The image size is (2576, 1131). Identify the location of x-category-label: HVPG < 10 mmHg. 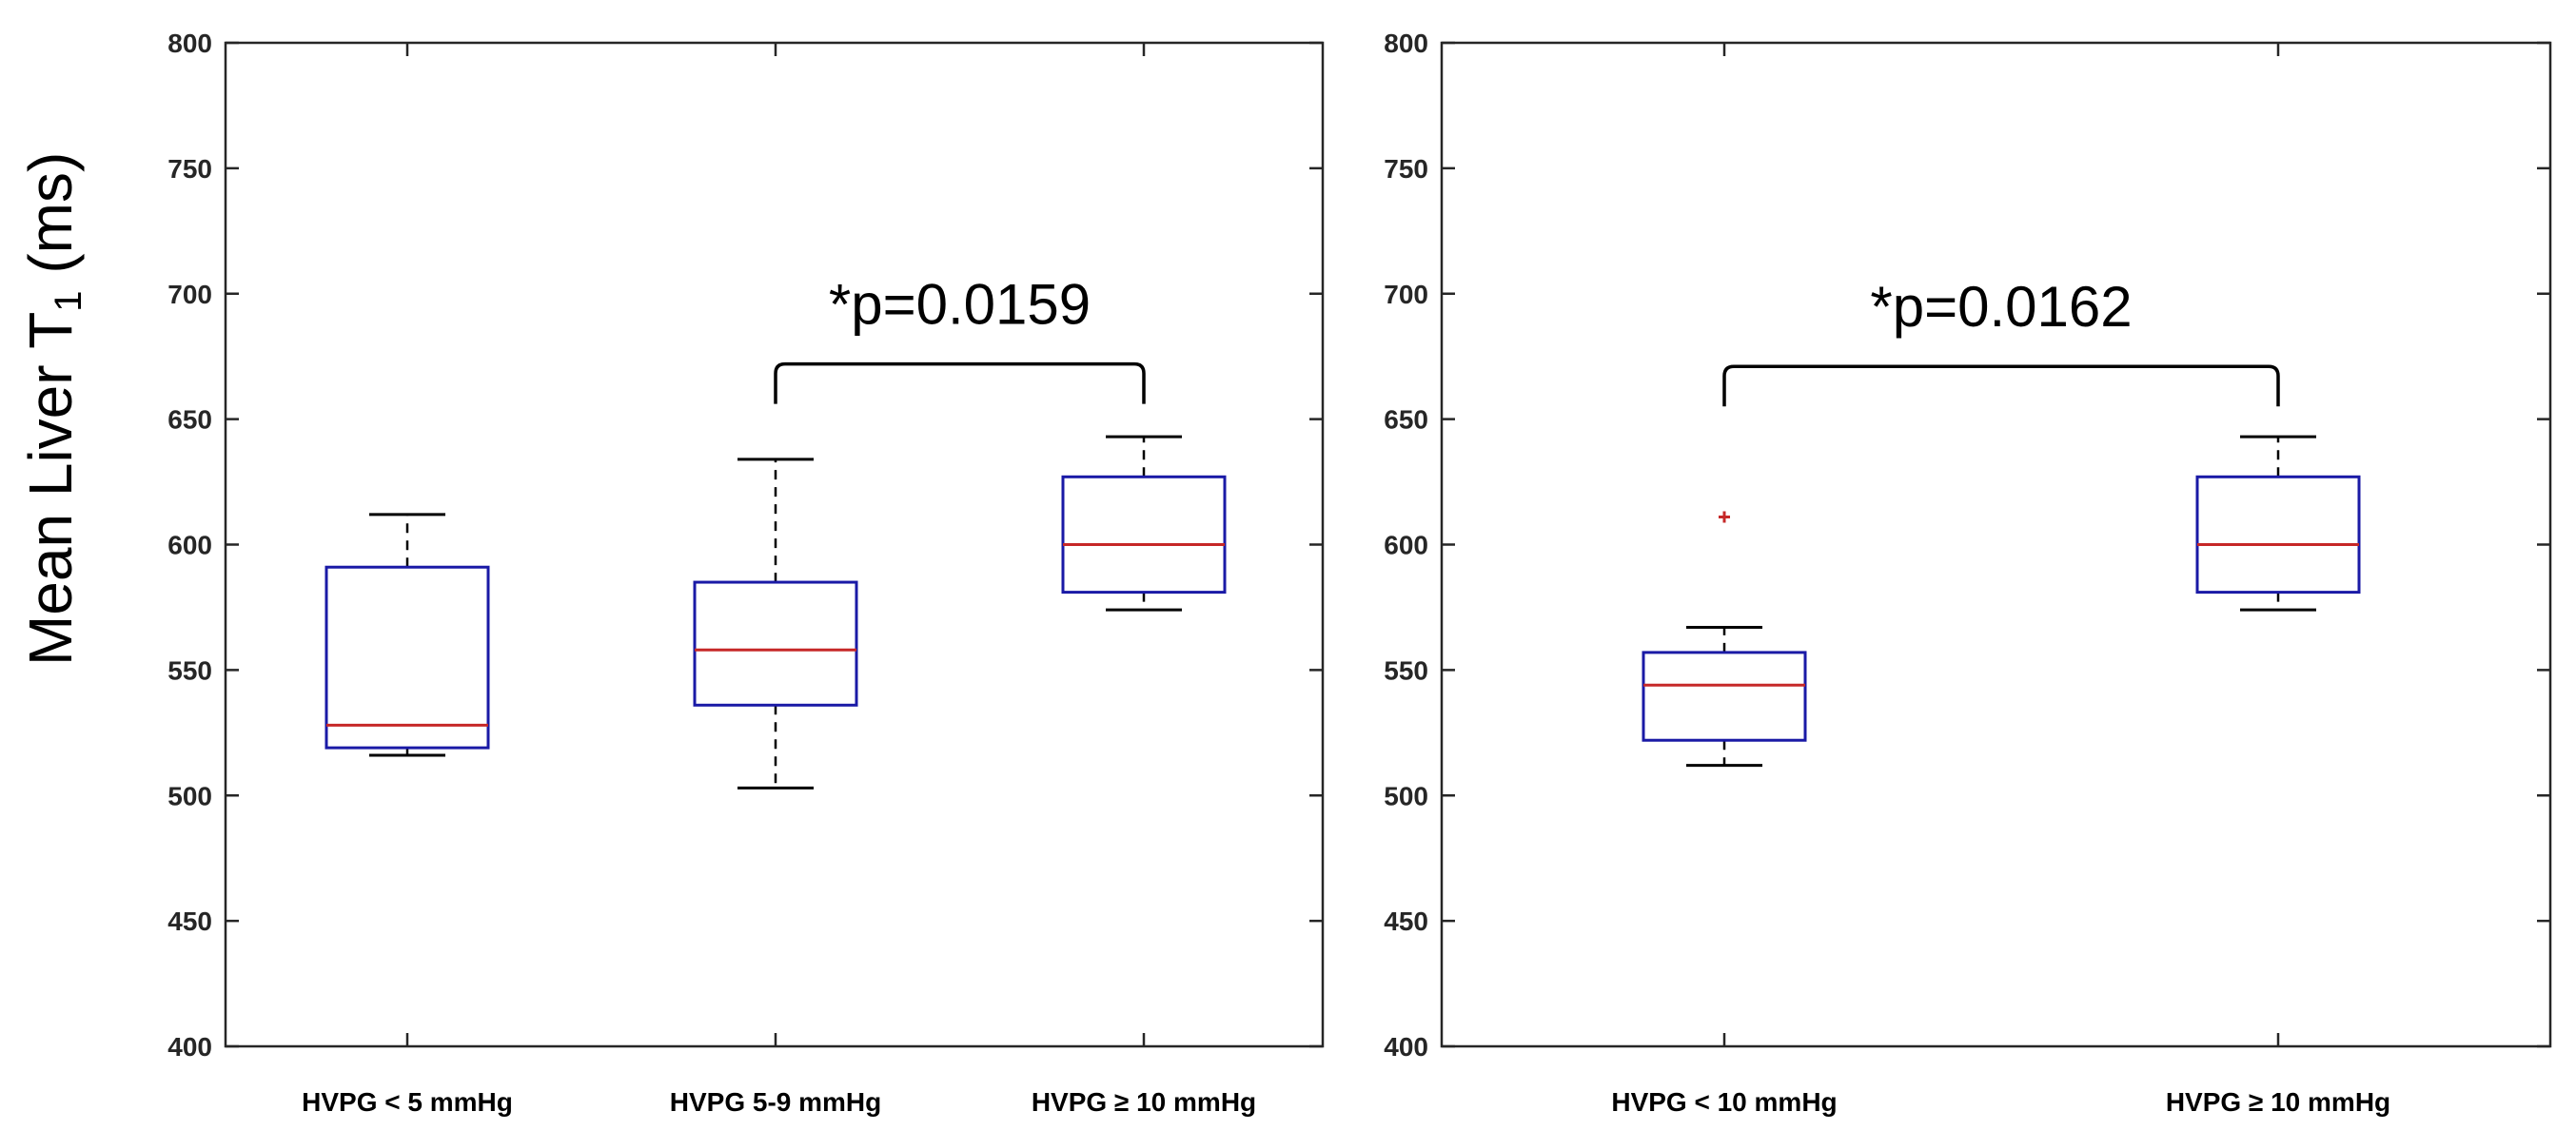
(1724, 1102).